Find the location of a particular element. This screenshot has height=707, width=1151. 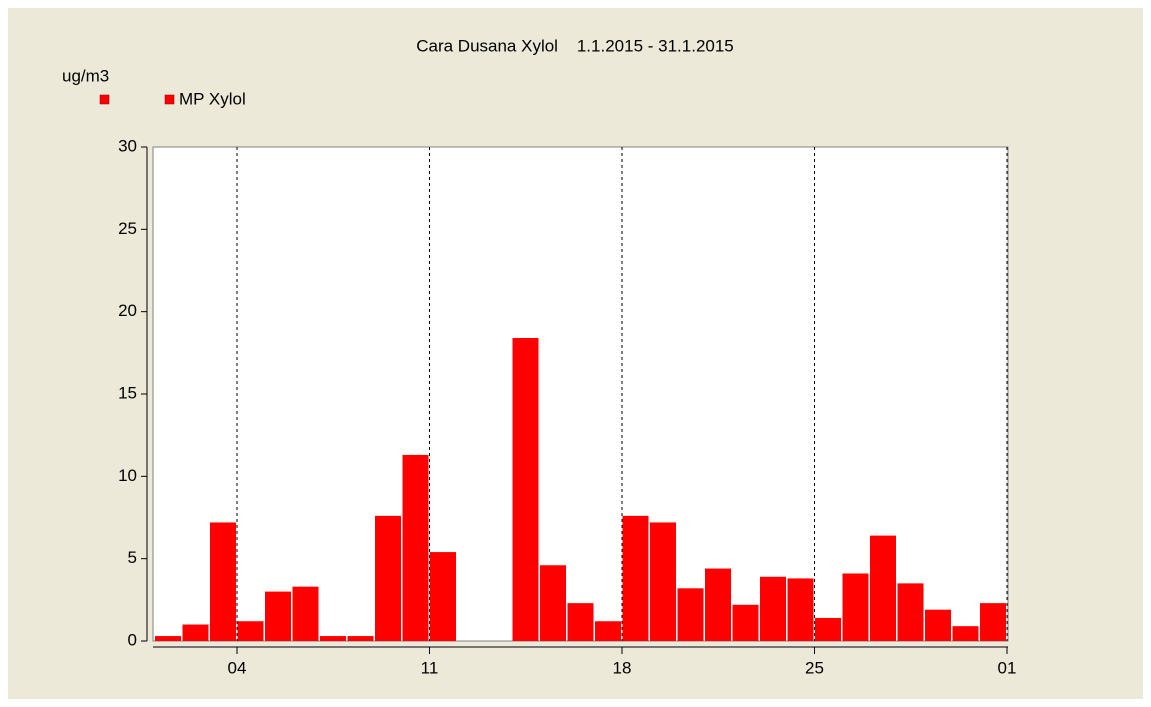

legend-swatch is located at coordinates (169, 99).